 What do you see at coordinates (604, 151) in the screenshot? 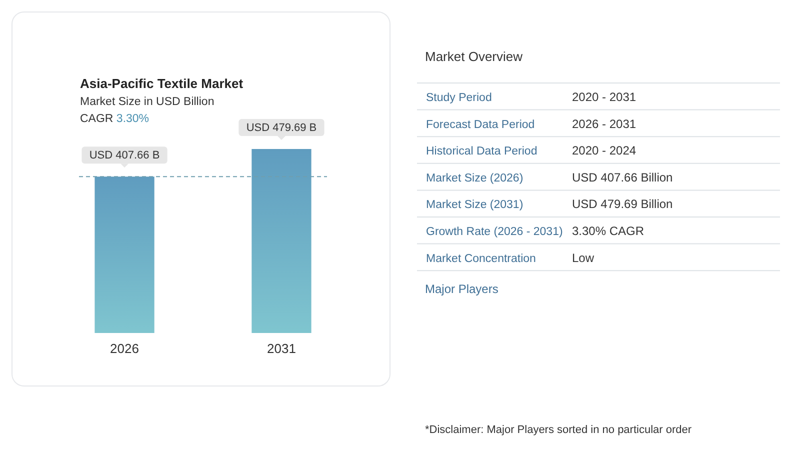
I see `text: 2020 - 2024` at bounding box center [604, 151].